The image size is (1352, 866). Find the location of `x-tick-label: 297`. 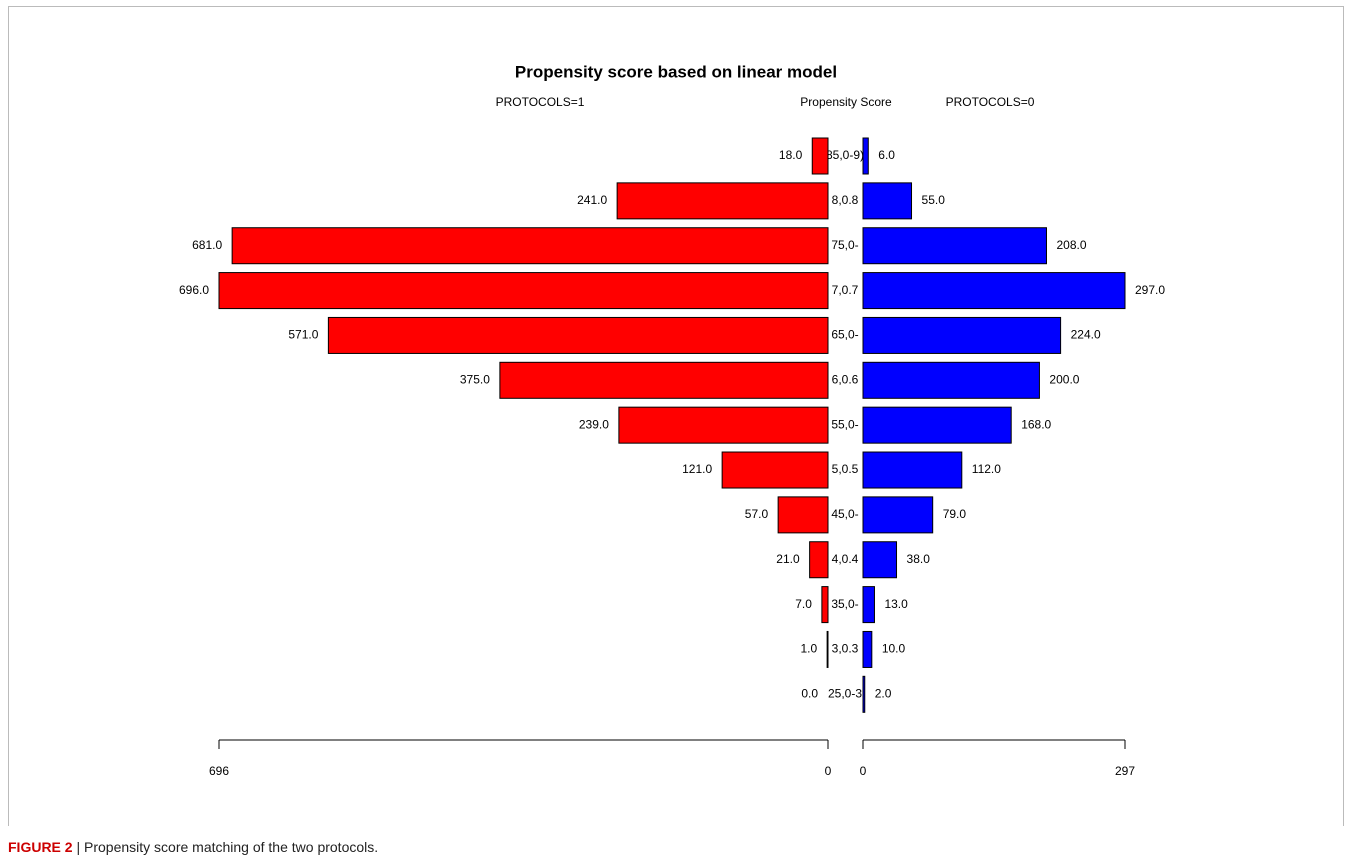

x-tick-label: 297 is located at coordinates (1125, 771).